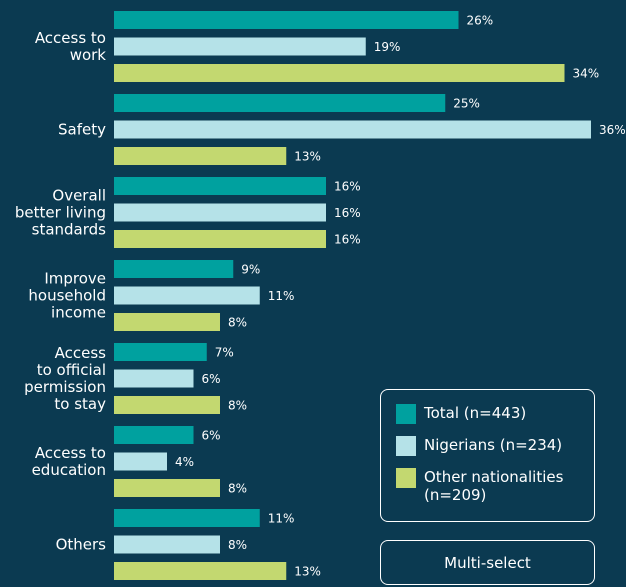 The height and width of the screenshot is (587, 626). What do you see at coordinates (475, 413) in the screenshot?
I see `legend-label: Total (n=443)` at bounding box center [475, 413].